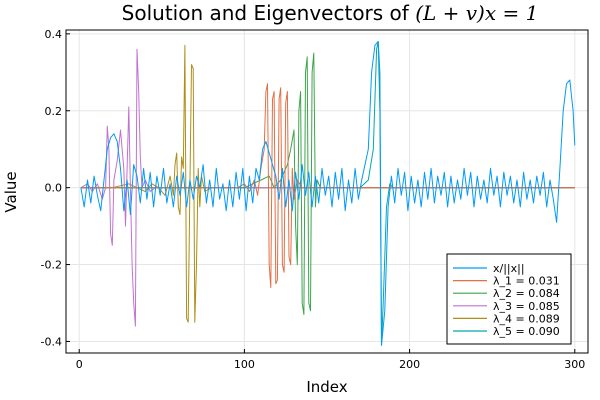  Describe the element at coordinates (330, 360) in the screenshot. I see `x-ticks: 0 100 200 300` at that location.